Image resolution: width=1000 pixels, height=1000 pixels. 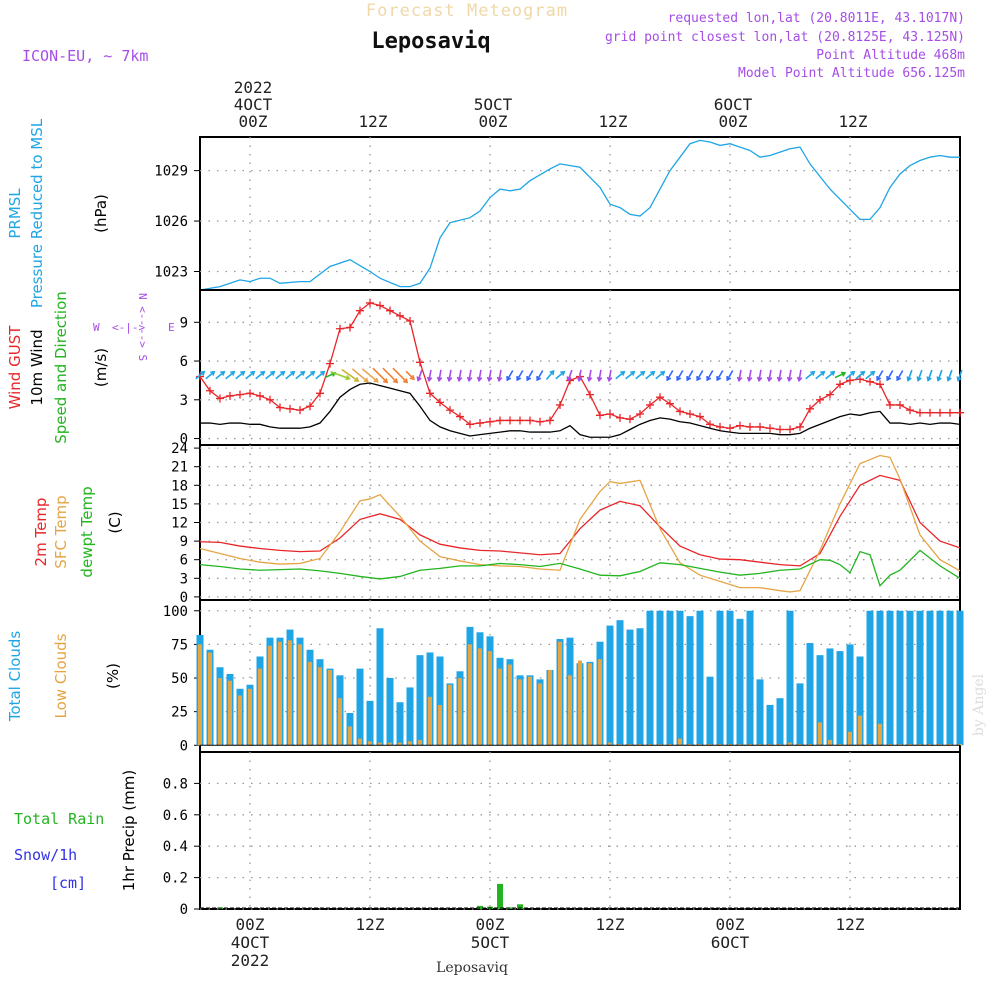 I want to click on y-tick-label: 24, so click(x=179, y=449).